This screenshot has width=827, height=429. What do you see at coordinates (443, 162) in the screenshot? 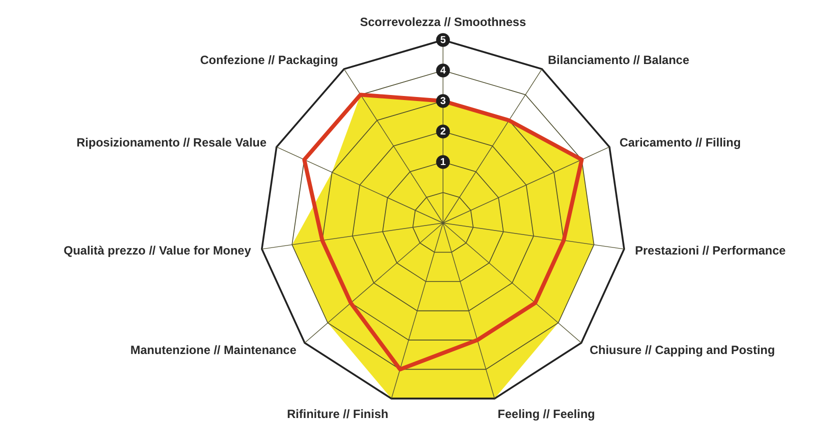
I see `y-tick-label: 1` at bounding box center [443, 162].